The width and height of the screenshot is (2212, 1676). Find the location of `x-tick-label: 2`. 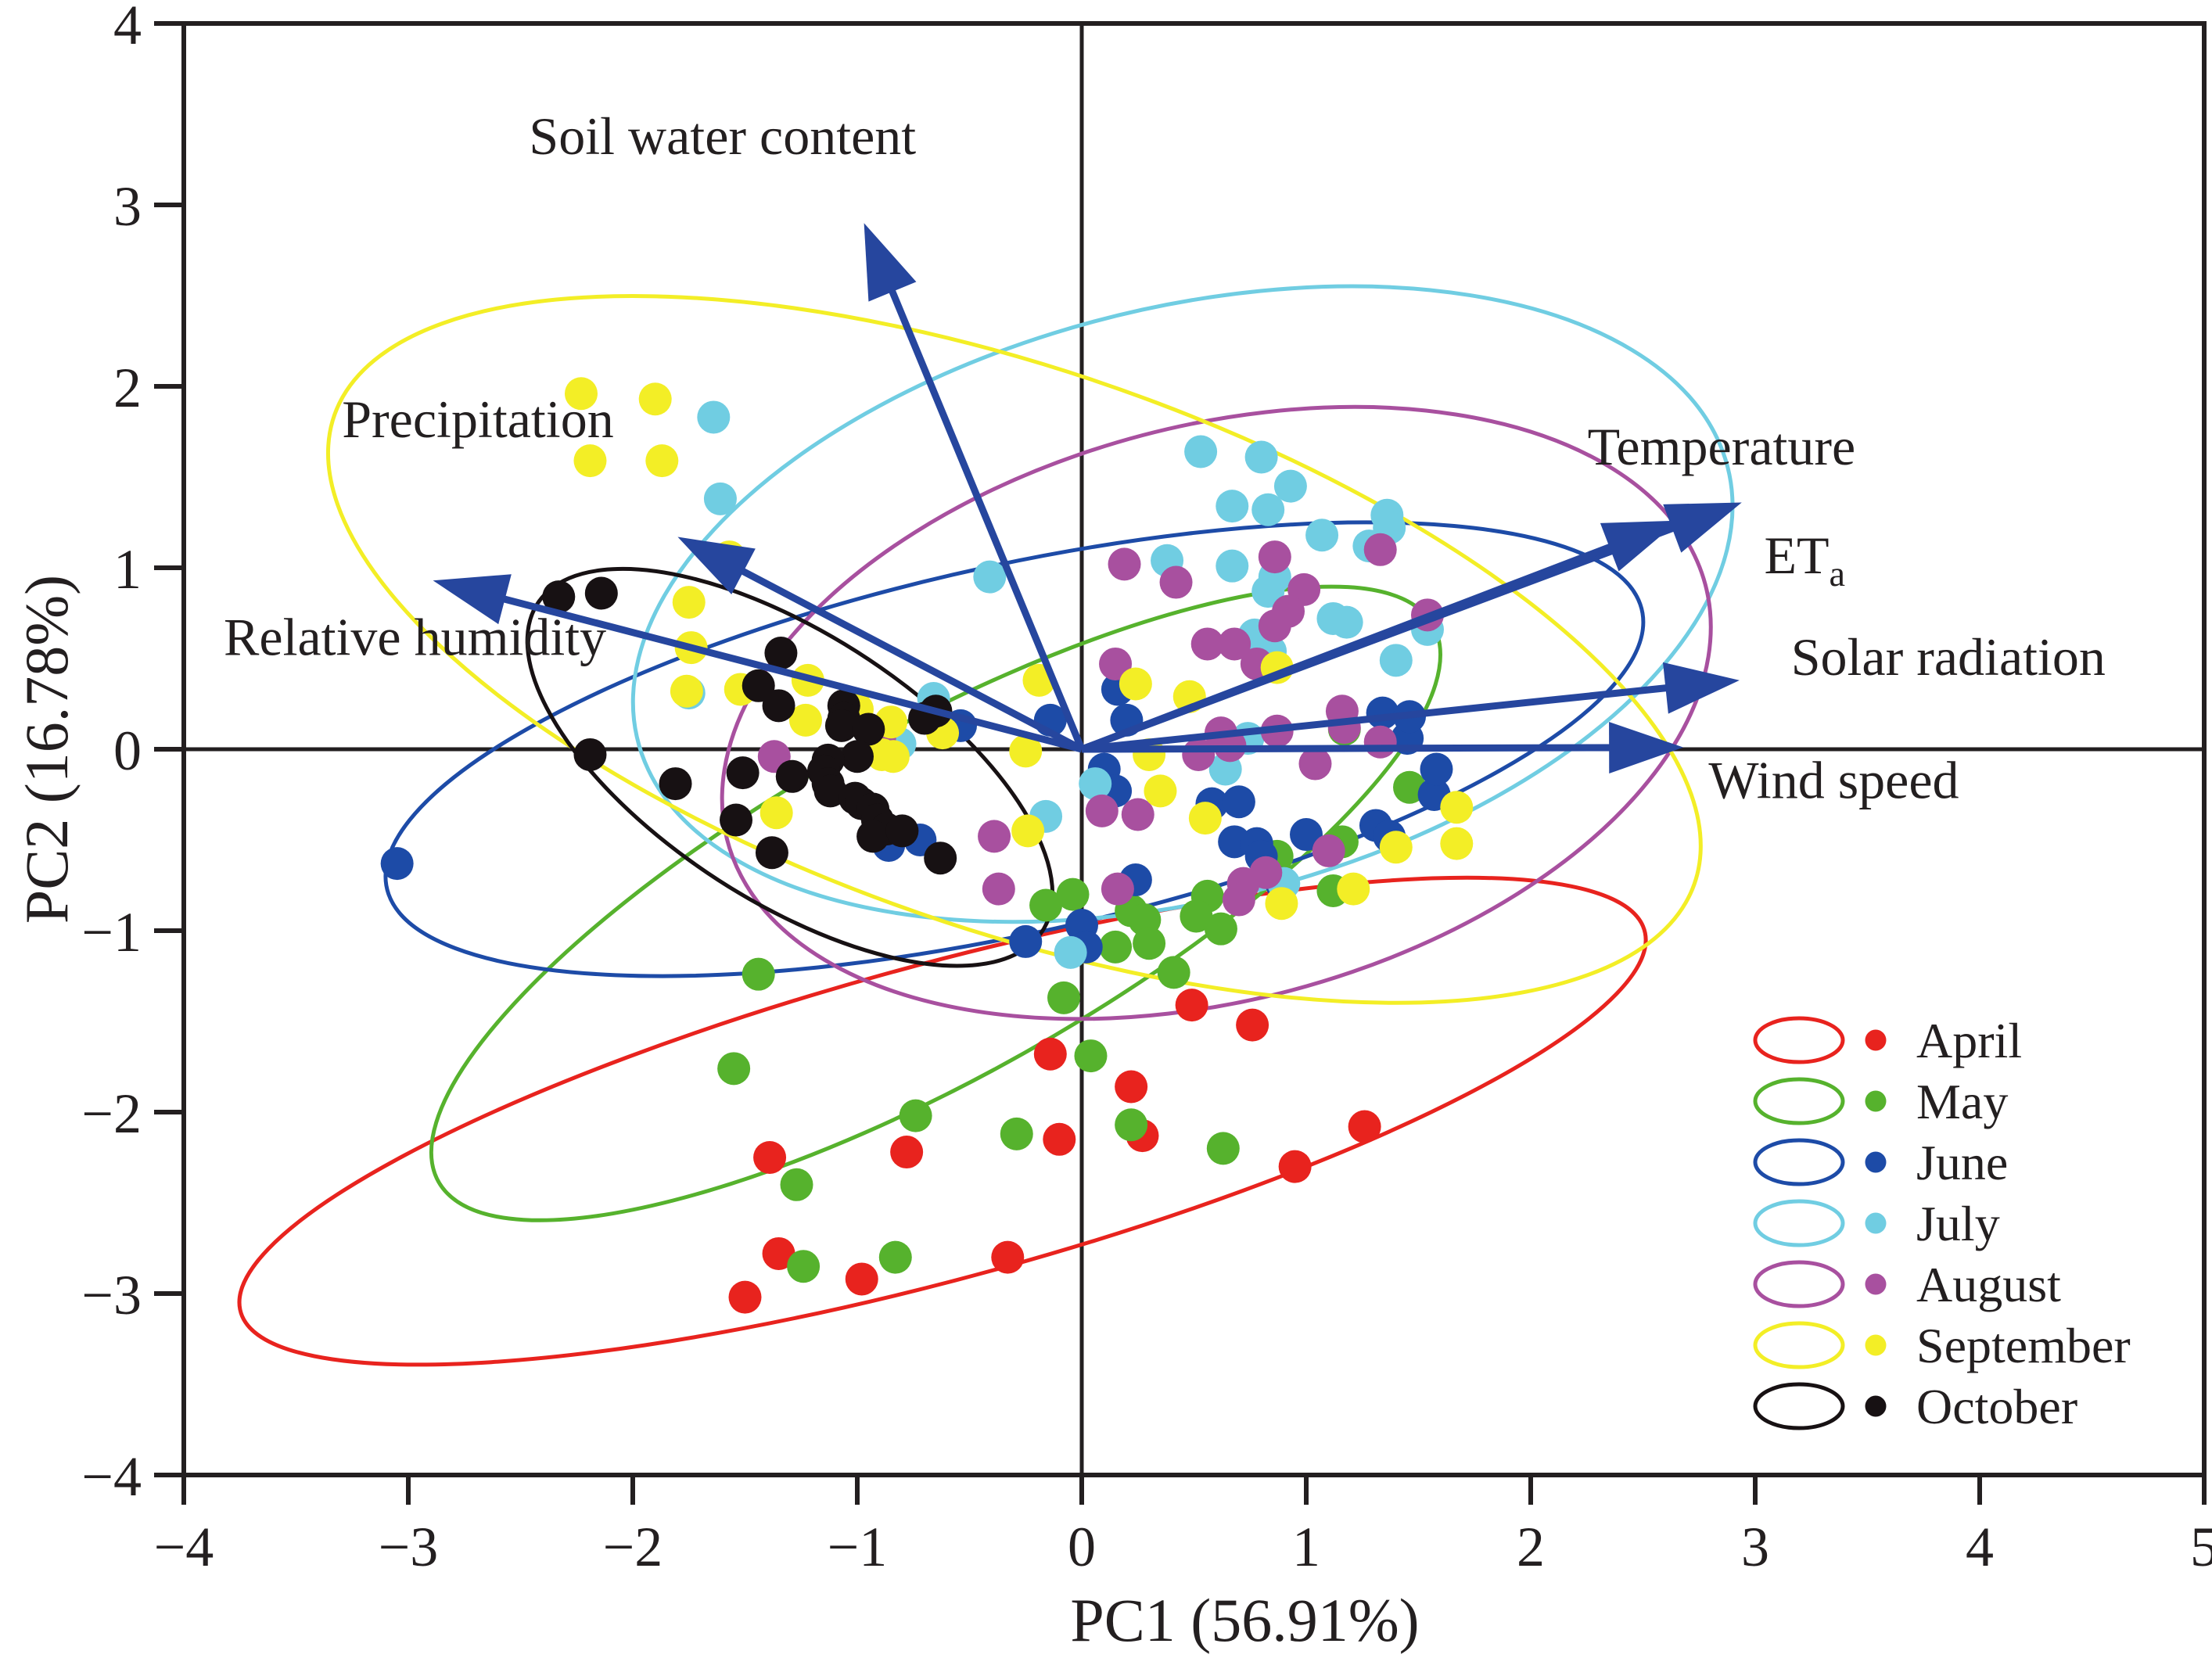

x-tick-label: 2 is located at coordinates (1531, 1547).